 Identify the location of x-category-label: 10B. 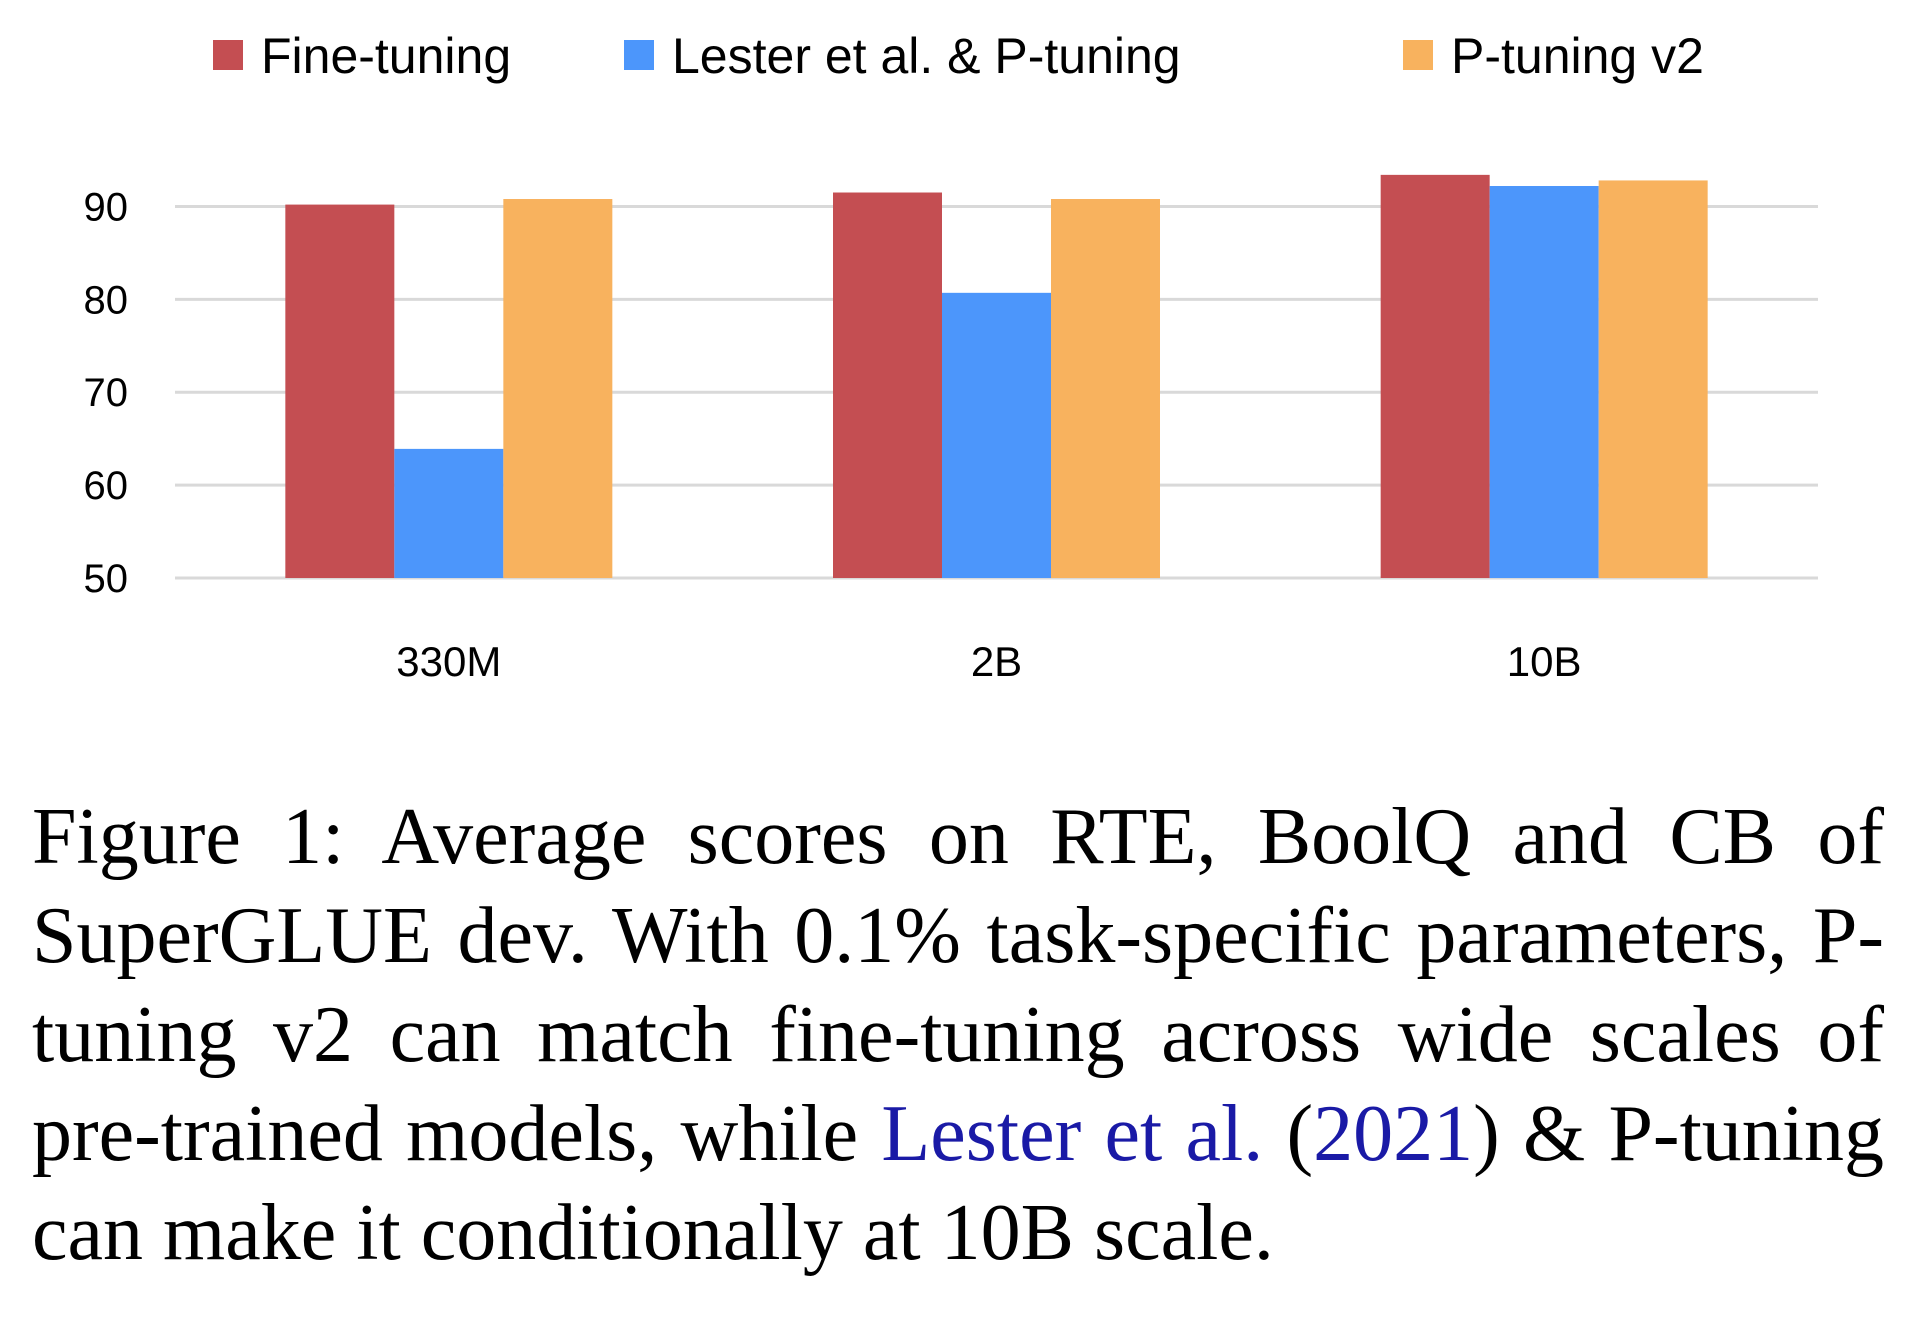
(1544, 661).